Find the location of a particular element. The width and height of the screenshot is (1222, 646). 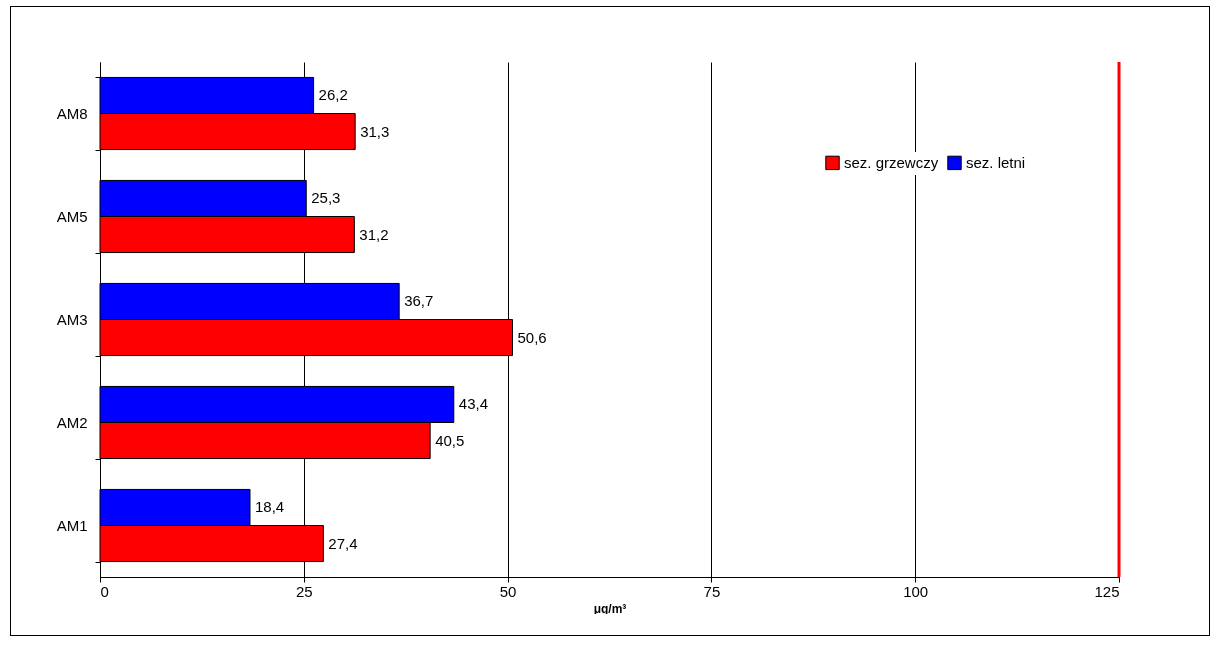

x-tick-label: 25 is located at coordinates (304, 591).